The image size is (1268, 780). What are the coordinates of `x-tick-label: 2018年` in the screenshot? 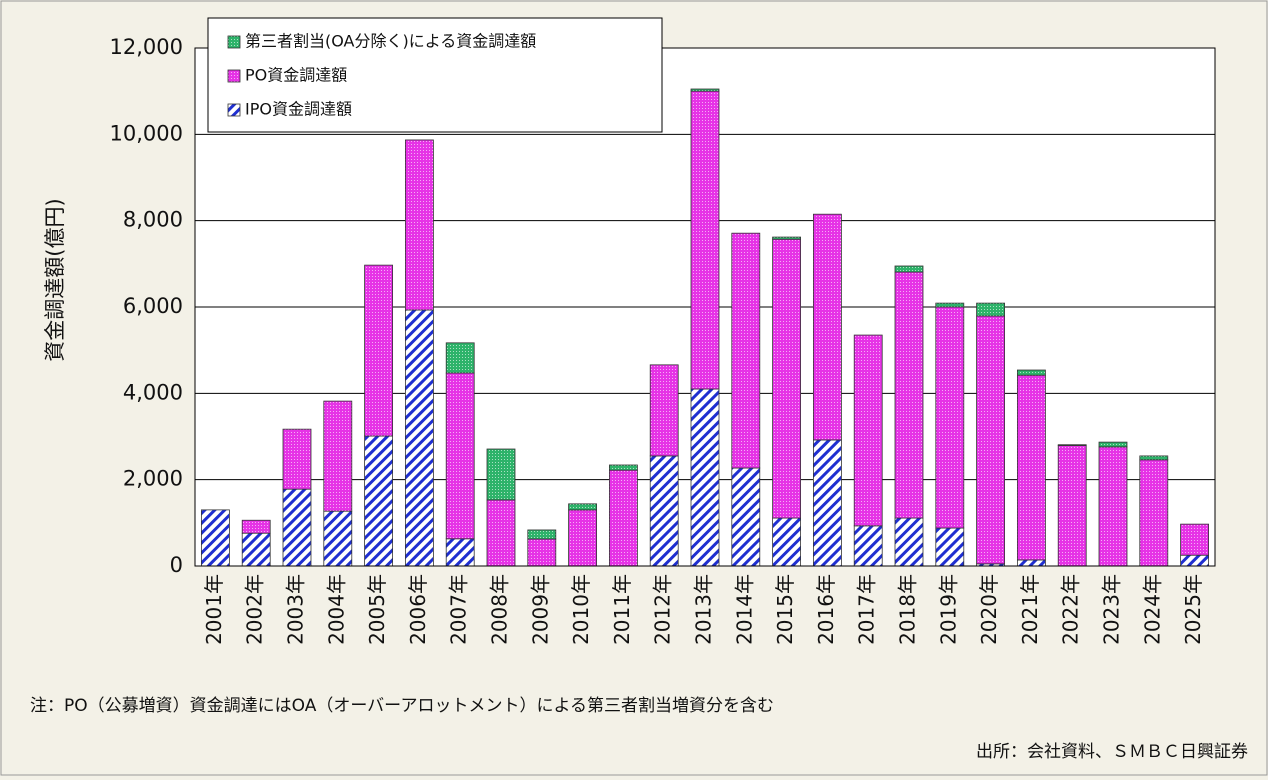 It's located at (908, 609).